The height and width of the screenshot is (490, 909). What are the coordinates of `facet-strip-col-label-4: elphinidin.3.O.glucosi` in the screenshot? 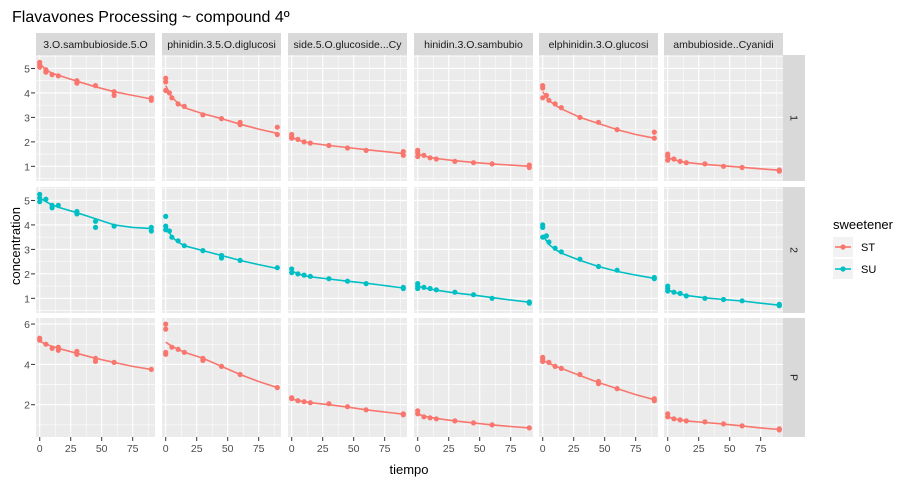 It's located at (599, 45).